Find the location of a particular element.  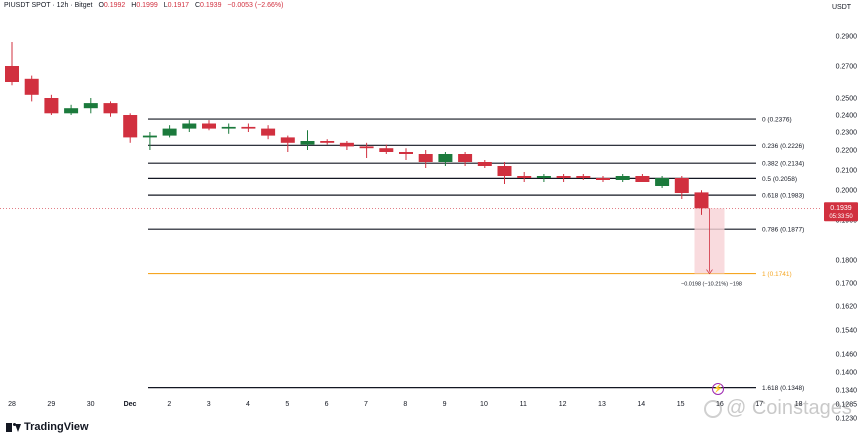

measure-layer: −0.0198 (−10.21%) −198 is located at coordinates (711, 248).